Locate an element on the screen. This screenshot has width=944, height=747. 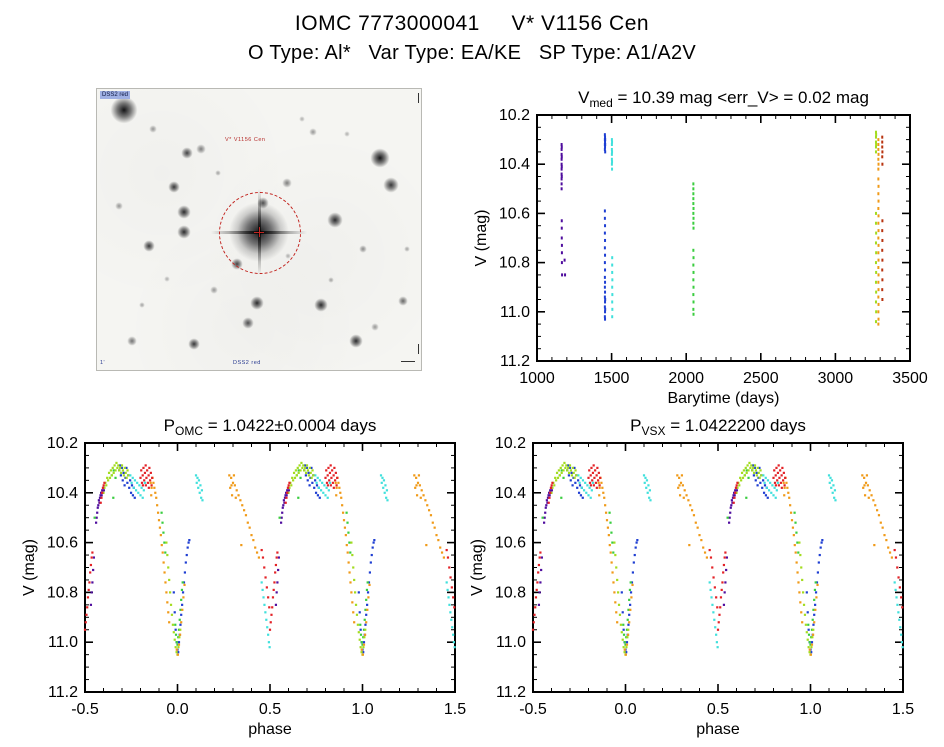
finder-chart-image: DSS2 red V* V1156 Cen DSS2 red 1' is located at coordinates (259, 229).